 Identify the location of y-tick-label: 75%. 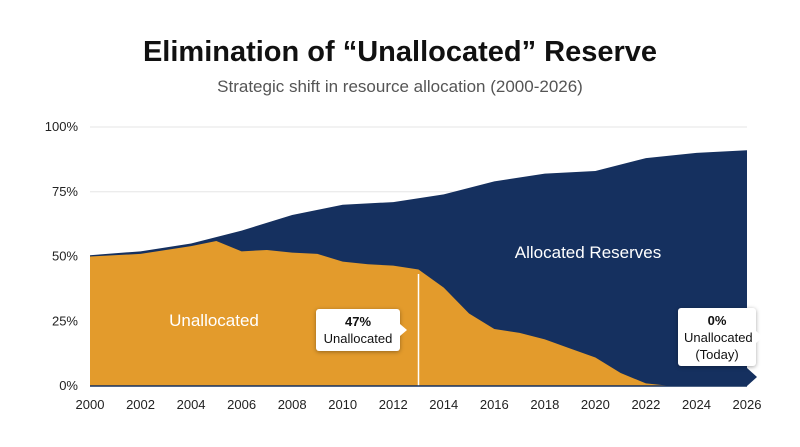
(65, 191).